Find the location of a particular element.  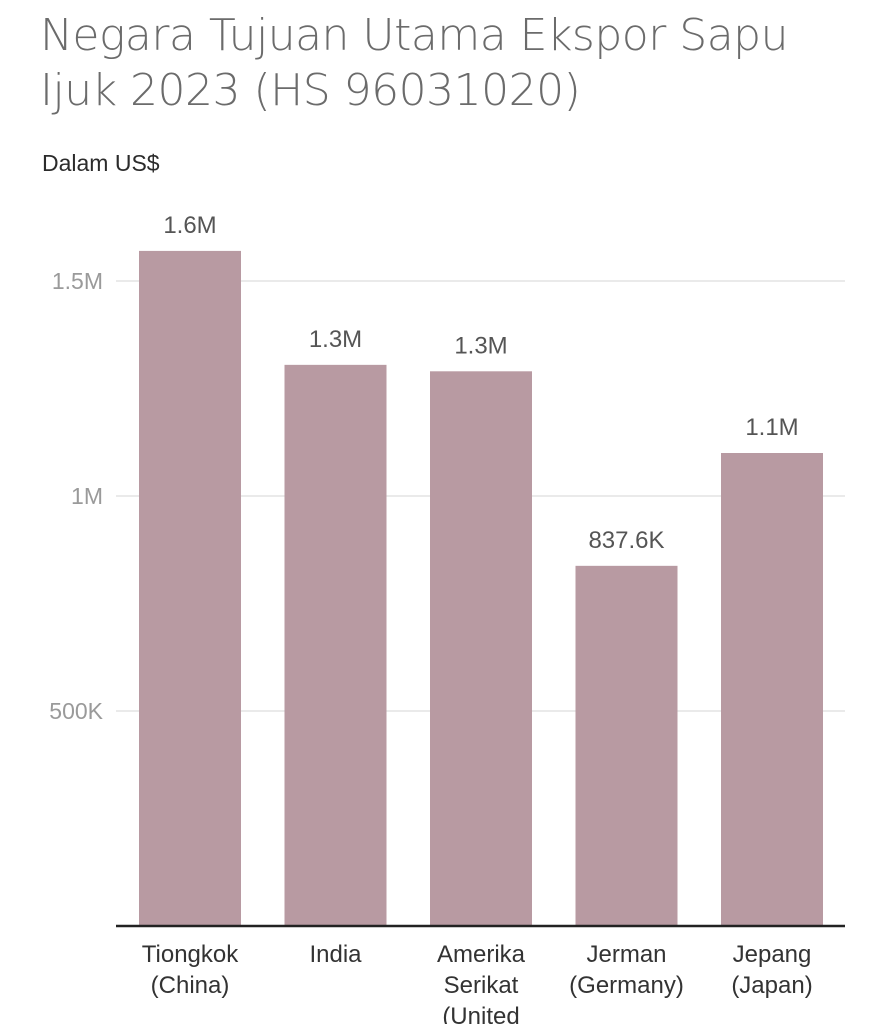

x-tick-label: Amerika Serikat (United is located at coordinates (481, 982).